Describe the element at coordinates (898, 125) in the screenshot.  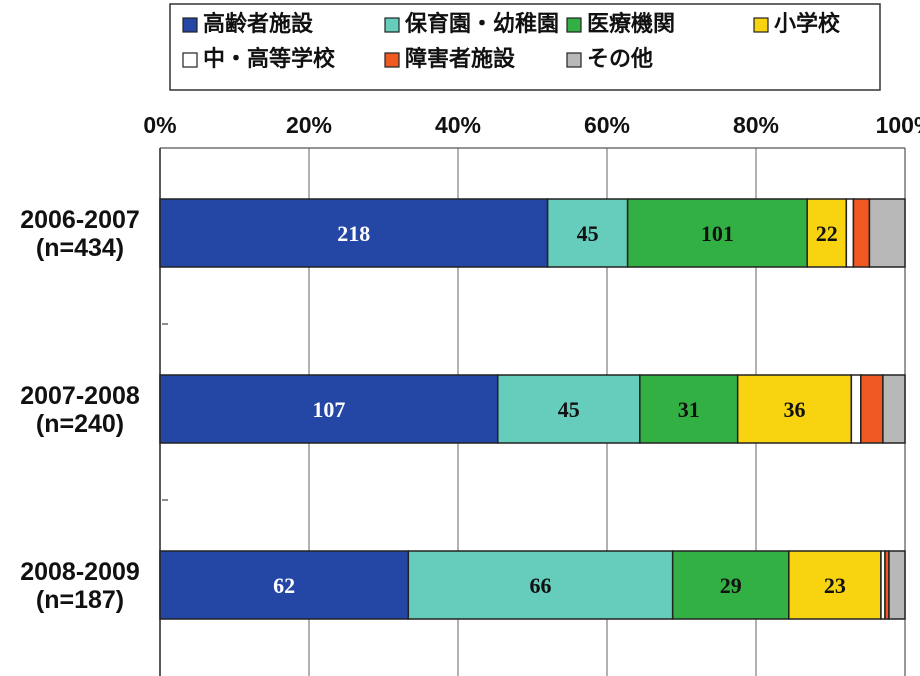
I see `x-tick-label: 100%` at that location.